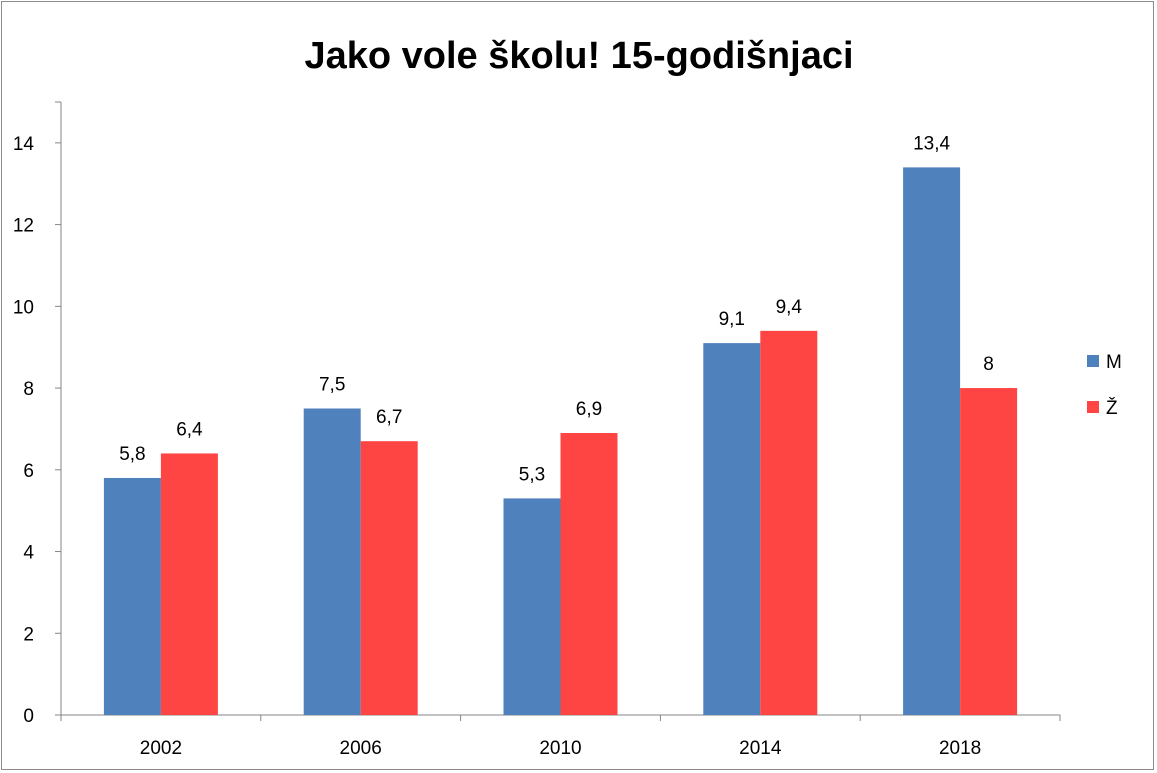 The height and width of the screenshot is (773, 1157). What do you see at coordinates (1114, 362) in the screenshot?
I see `legend-label: M` at bounding box center [1114, 362].